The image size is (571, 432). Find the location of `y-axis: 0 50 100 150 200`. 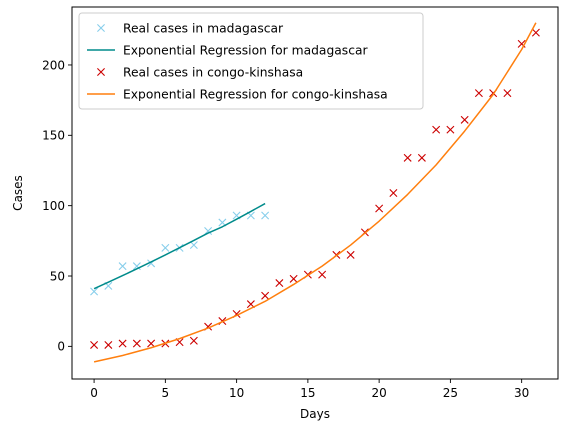

y-axis: 0 50 100 150 200 is located at coordinates (57, 206).